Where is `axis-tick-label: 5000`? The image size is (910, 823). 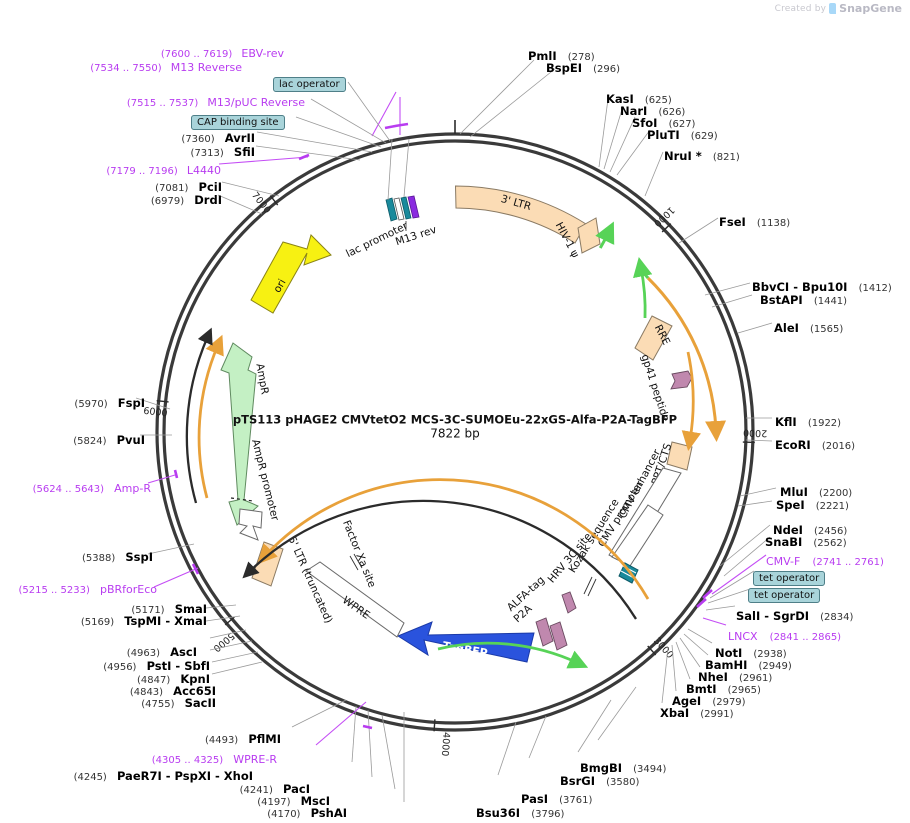 axis-tick-label: 5000 is located at coordinates (224, 642).